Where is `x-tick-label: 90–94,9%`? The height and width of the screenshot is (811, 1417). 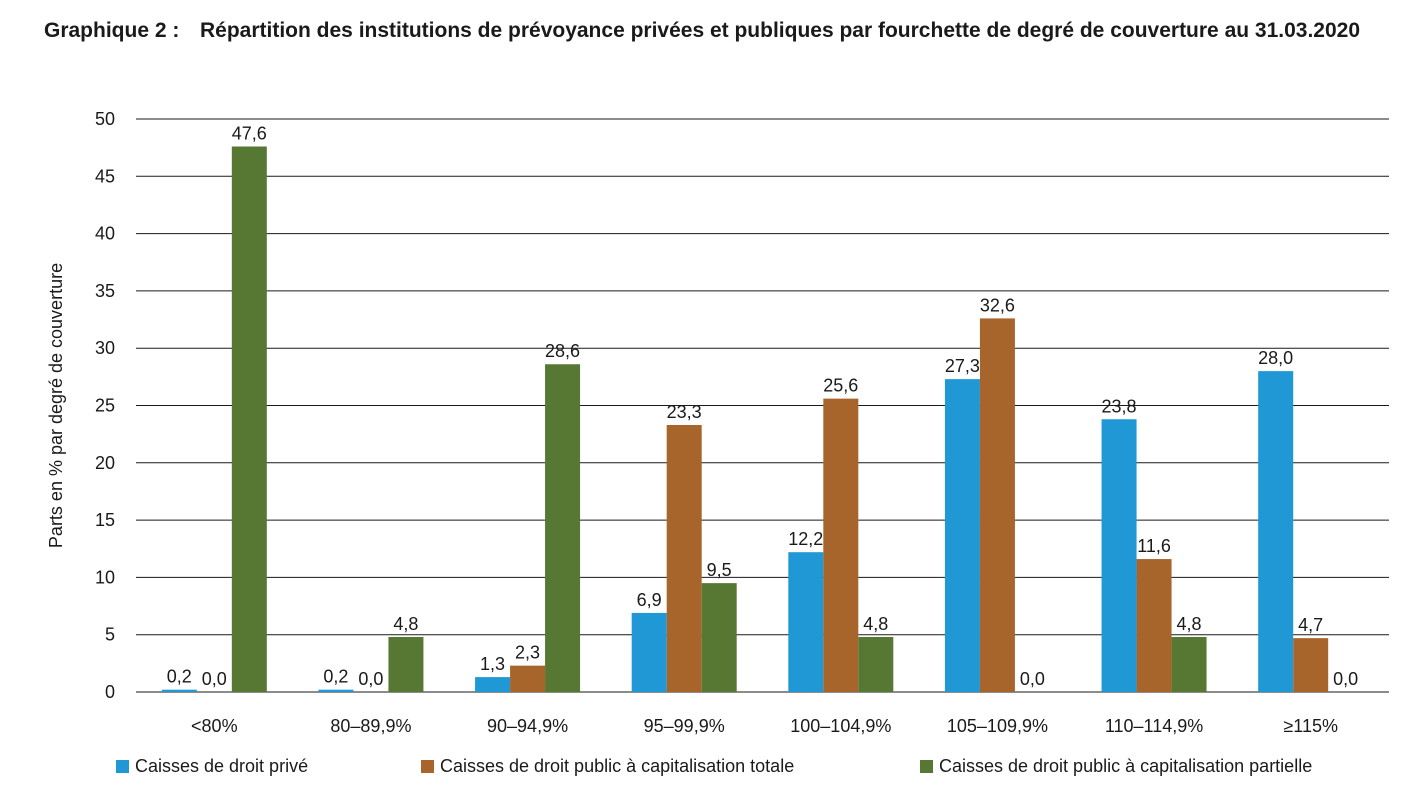
x-tick-label: 90–94,9% is located at coordinates (527, 726).